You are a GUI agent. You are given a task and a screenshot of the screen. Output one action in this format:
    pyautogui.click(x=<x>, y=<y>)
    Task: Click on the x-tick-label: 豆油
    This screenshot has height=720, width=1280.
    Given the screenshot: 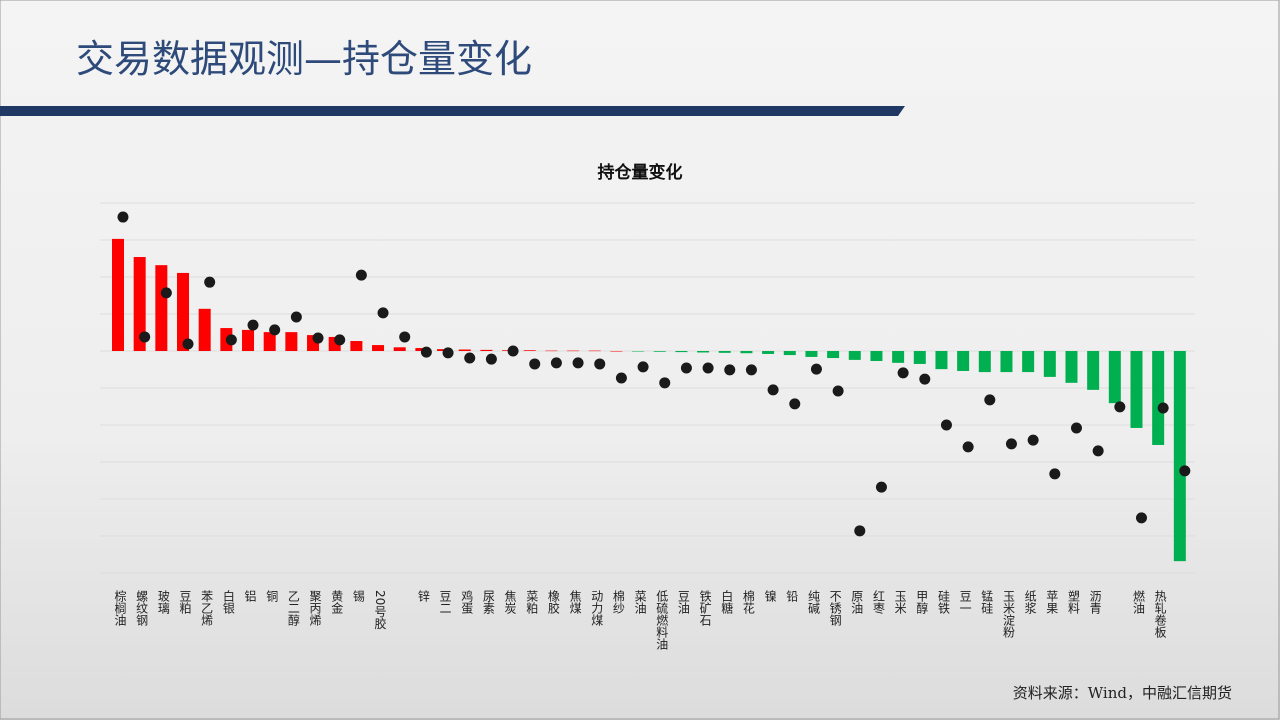 What is the action you would take?
    pyautogui.click(x=683, y=602)
    